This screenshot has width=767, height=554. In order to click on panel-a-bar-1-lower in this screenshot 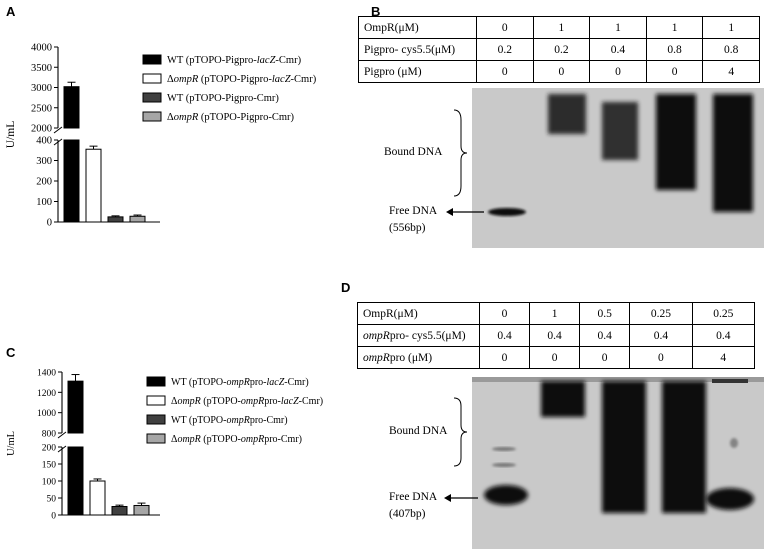, I will do `click(71, 181)`.